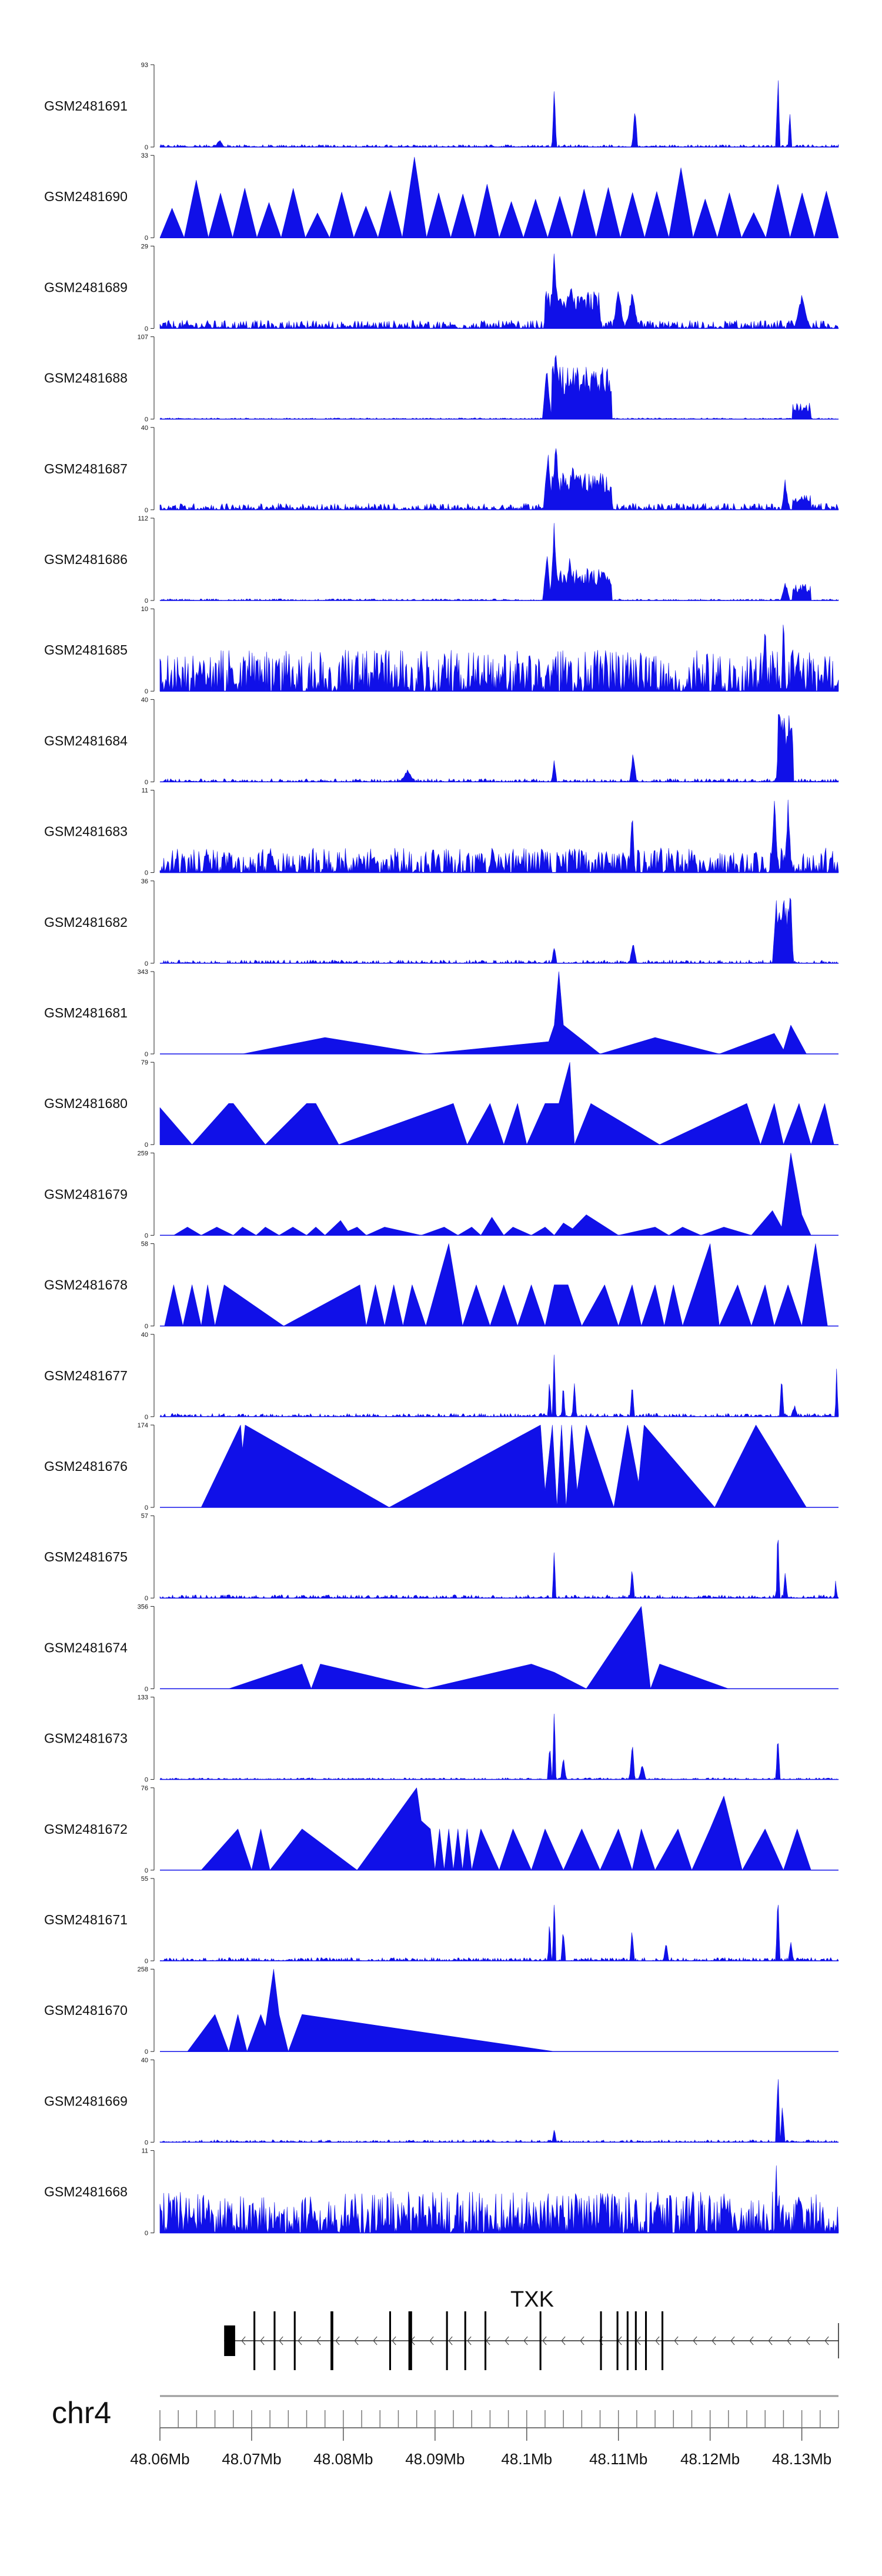 This screenshot has height=2576, width=882. What do you see at coordinates (86, 922) in the screenshot?
I see `track-label: GSM2481682` at bounding box center [86, 922].